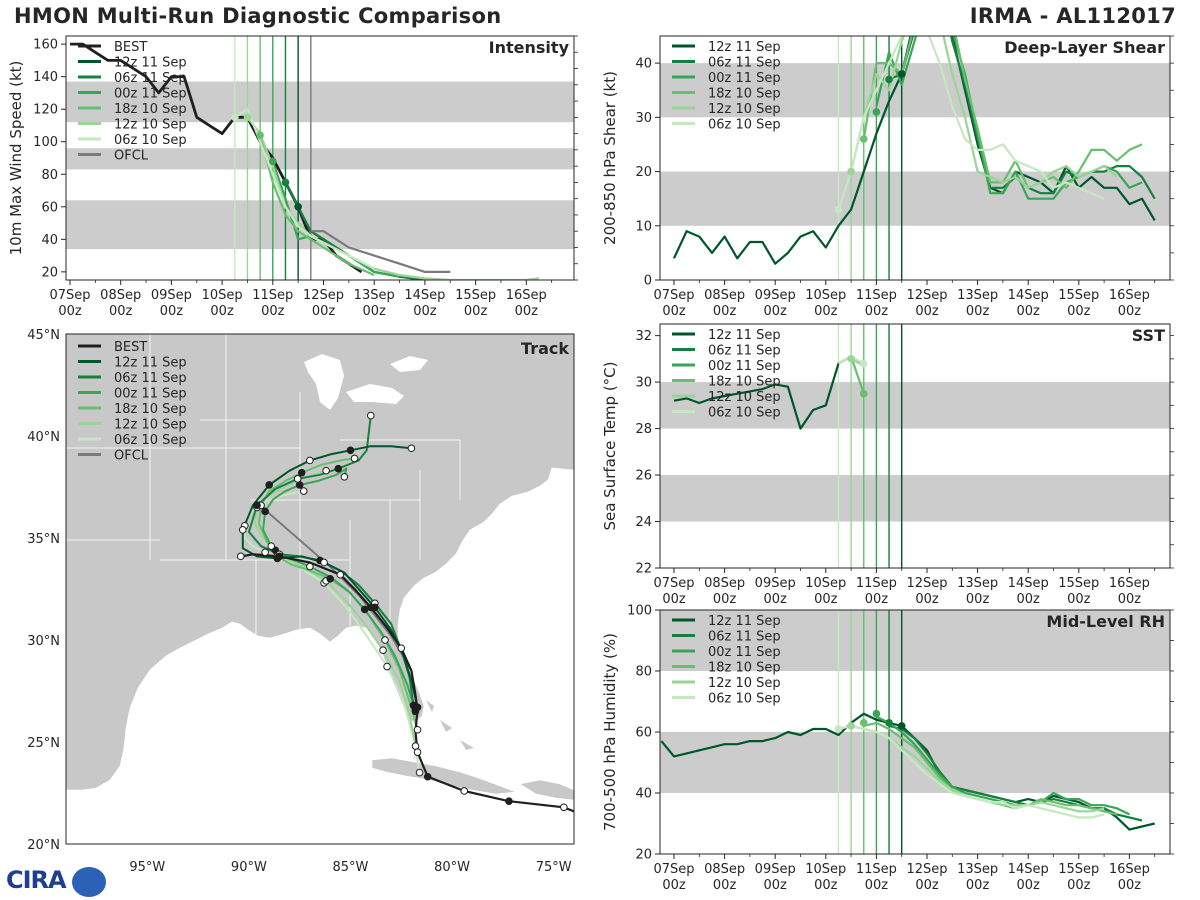  Describe the element at coordinates (643, 383) in the screenshot. I see `sst-ytick-label: 30` at that location.